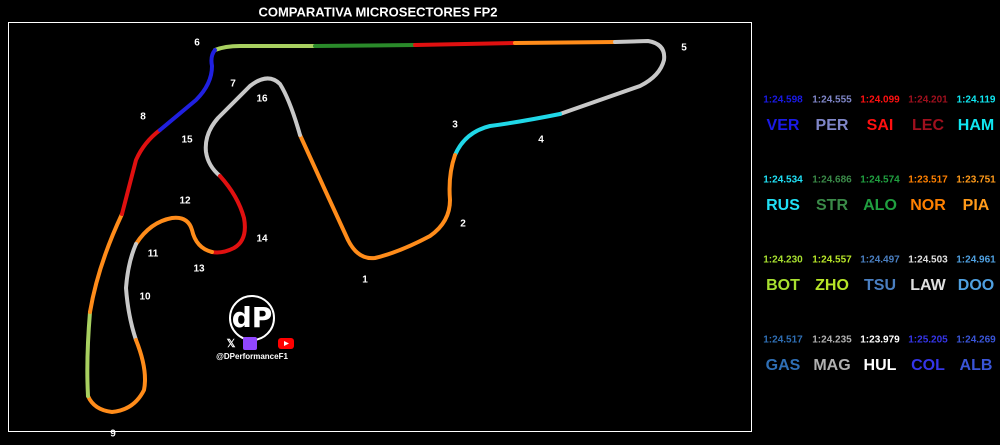 The height and width of the screenshot is (445, 1000). Describe the element at coordinates (113, 434) in the screenshot. I see `corner-label: 9` at that location.